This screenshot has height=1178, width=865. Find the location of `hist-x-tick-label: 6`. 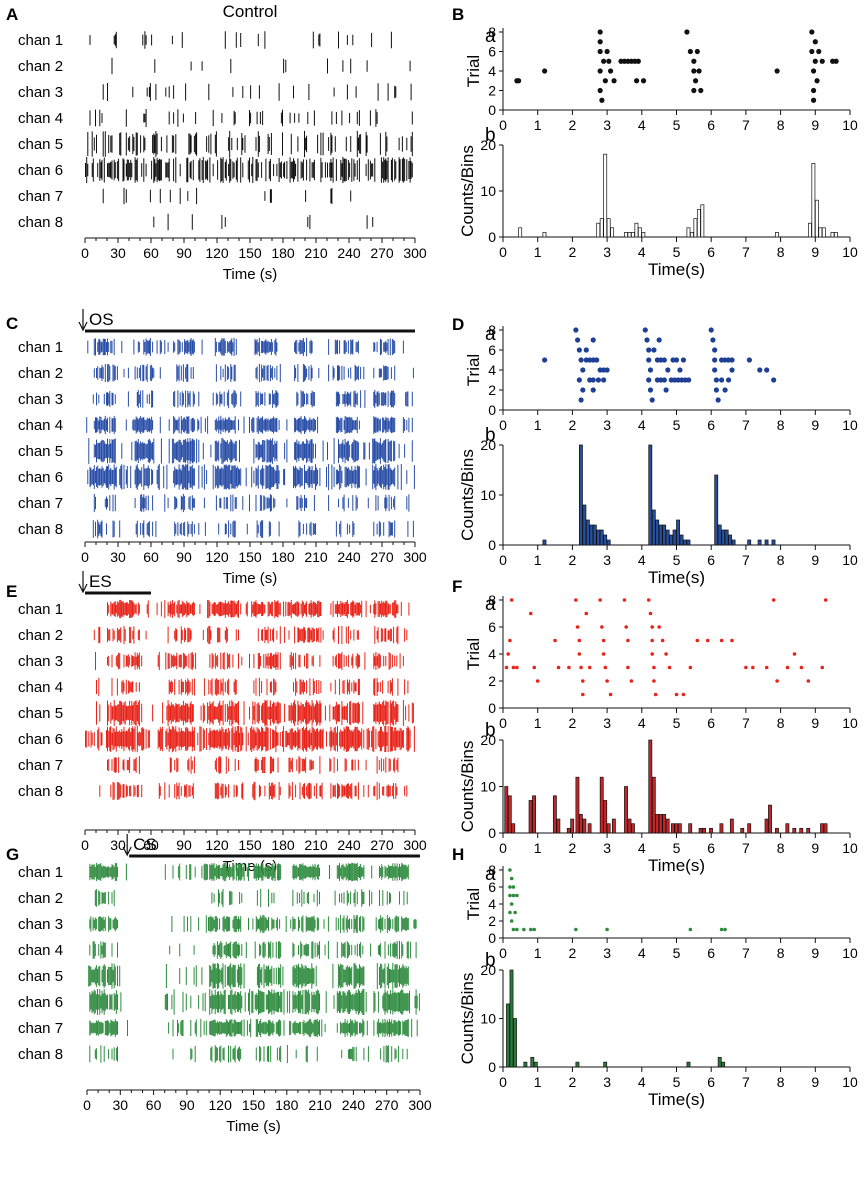

hist-x-tick-label: 6 is located at coordinates (711, 252).